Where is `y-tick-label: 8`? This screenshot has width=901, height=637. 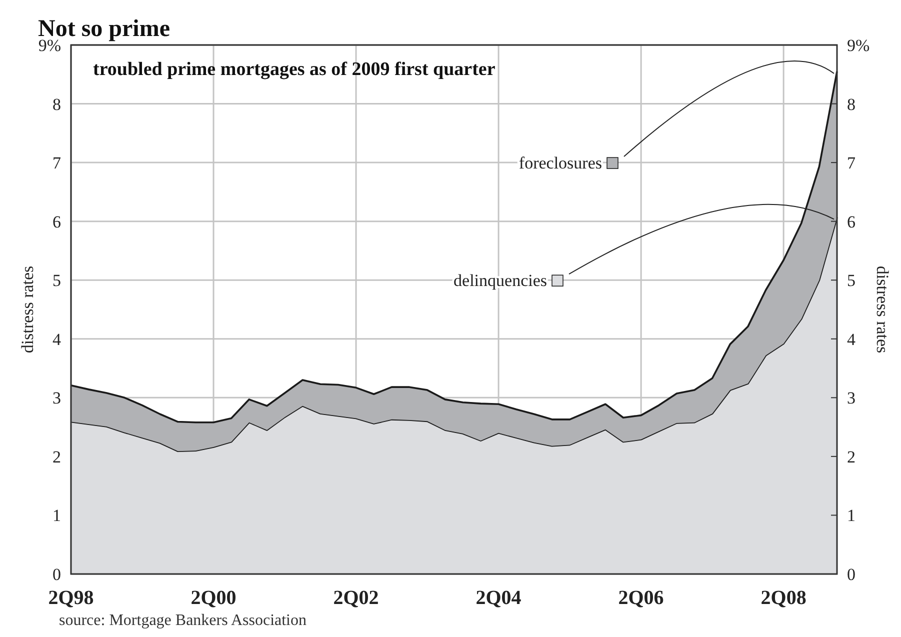
y-tick-label: 8 is located at coordinates (56, 104).